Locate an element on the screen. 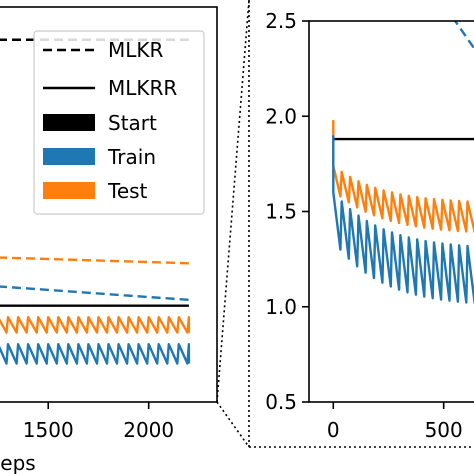 The width and height of the screenshot is (474, 474). inset-x-ticks: 0 500 is located at coordinates (395, 422).